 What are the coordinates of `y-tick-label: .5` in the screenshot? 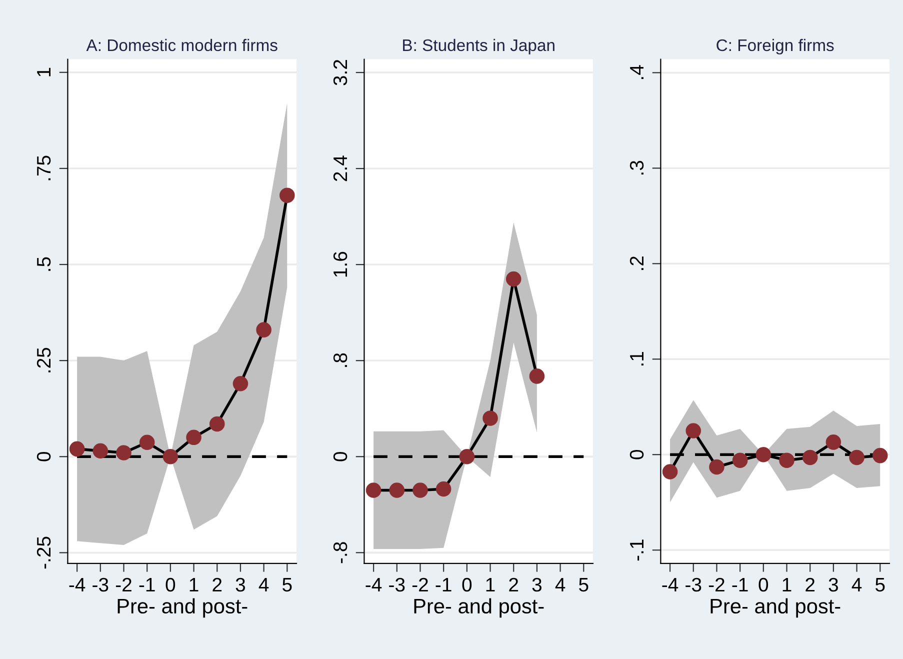 It's located at (44, 264).